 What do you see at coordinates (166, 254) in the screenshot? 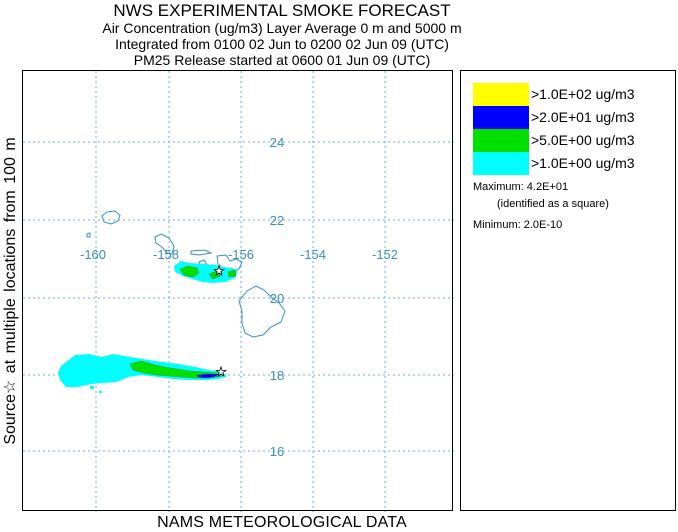
I see `lon-tick-label: -158` at bounding box center [166, 254].